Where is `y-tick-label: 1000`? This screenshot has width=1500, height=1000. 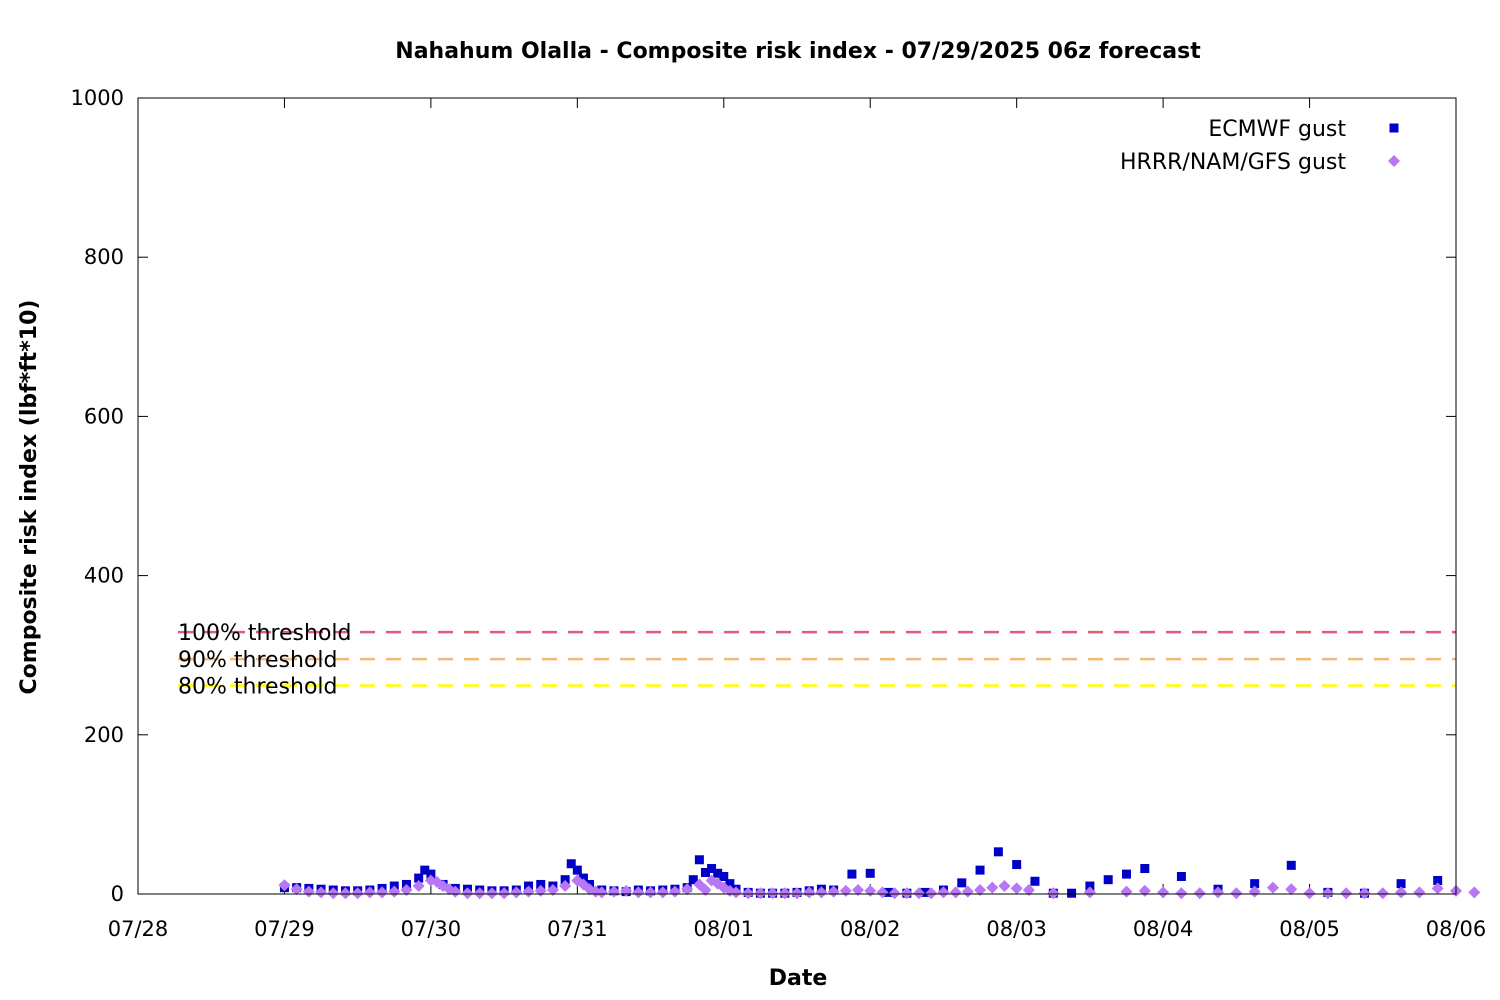 y-tick-label: 1000 is located at coordinates (97, 98).